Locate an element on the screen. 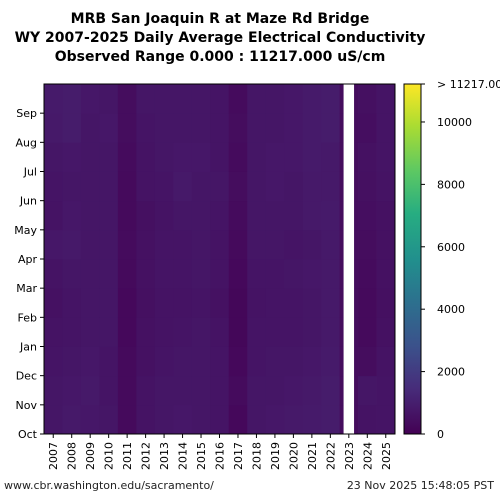 Image resolution: width=500 pixels, height=500 pixels. x-tick-label-2023: 2023 is located at coordinates (349, 456).